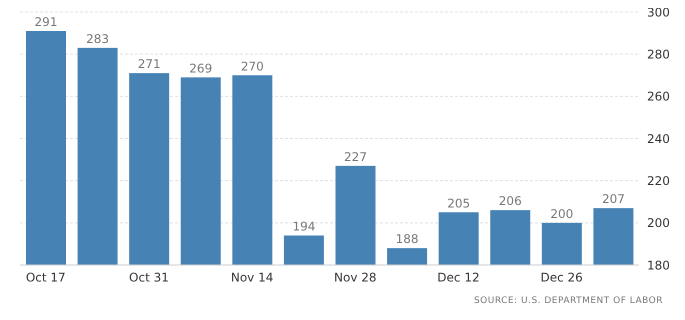 This screenshot has width=685, height=320. Describe the element at coordinates (200, 68) in the screenshot. I see `data-label: 269` at that location.